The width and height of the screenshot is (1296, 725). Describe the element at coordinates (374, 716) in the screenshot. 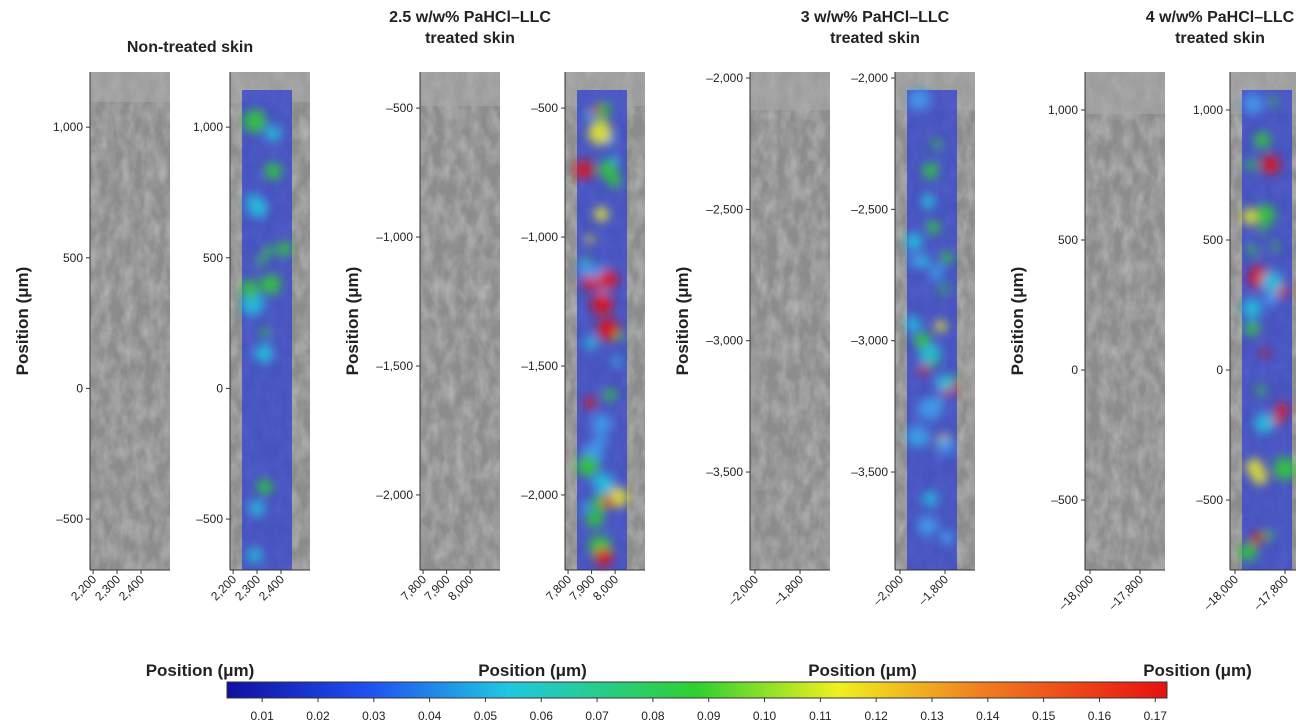

I see `colorbar-tick-label: 0.03` at that location.